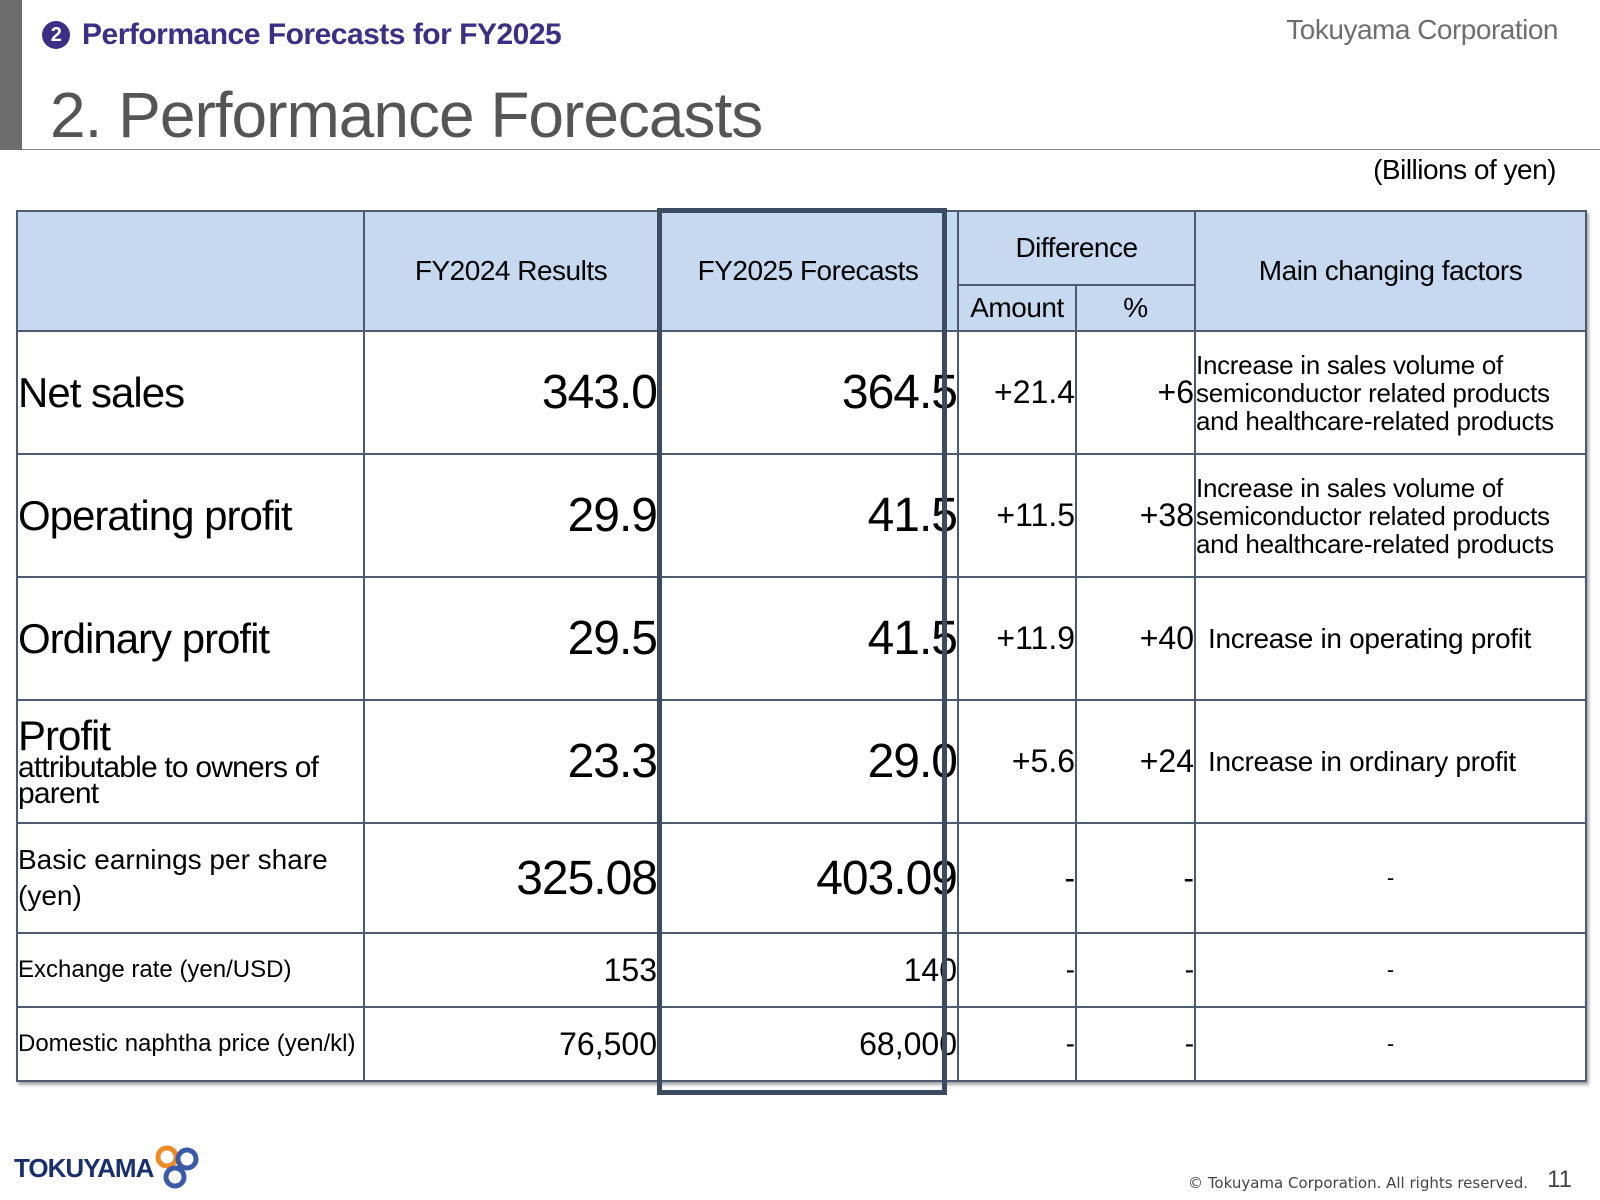 This screenshot has width=1600, height=1200. What do you see at coordinates (84, 1167) in the screenshot?
I see `logo-text: TOKUYAMA` at bounding box center [84, 1167].